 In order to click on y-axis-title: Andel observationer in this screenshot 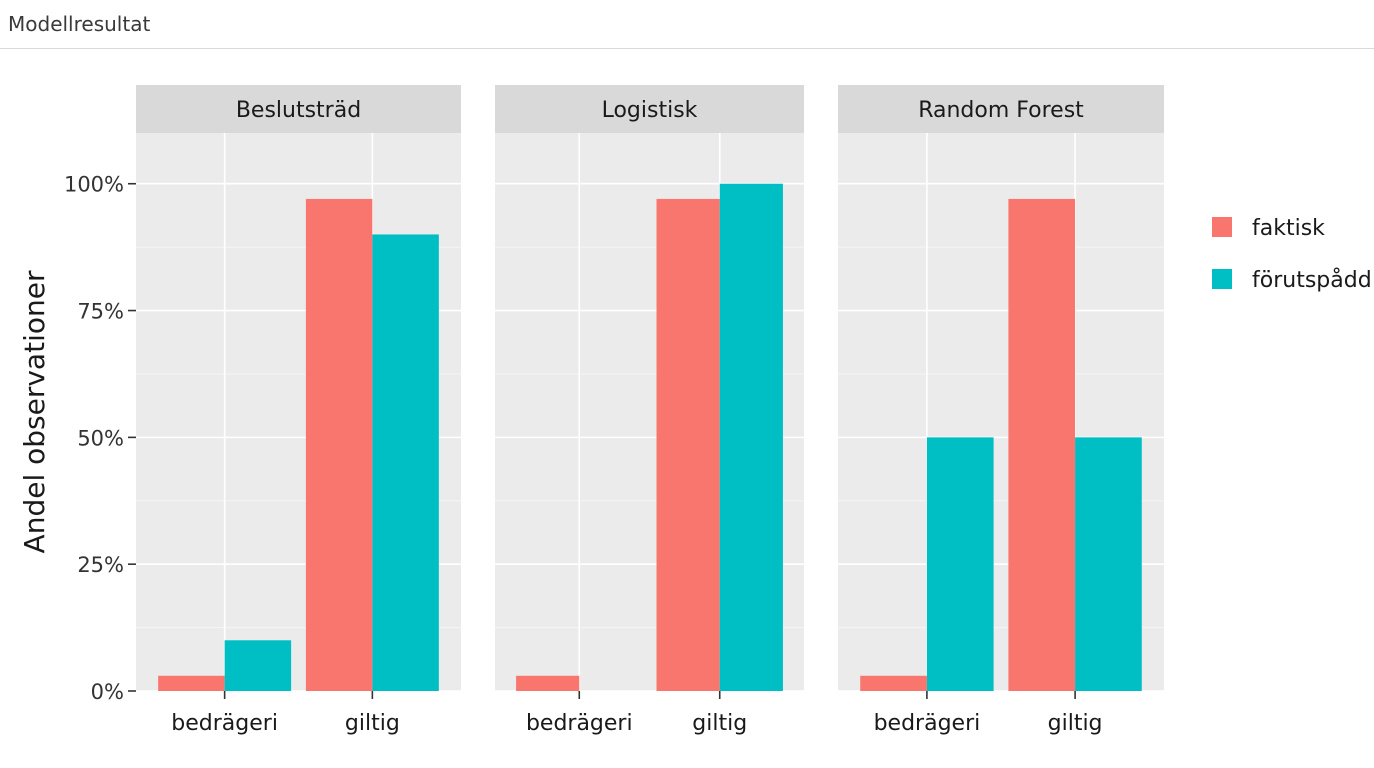, I will do `click(34, 411)`.